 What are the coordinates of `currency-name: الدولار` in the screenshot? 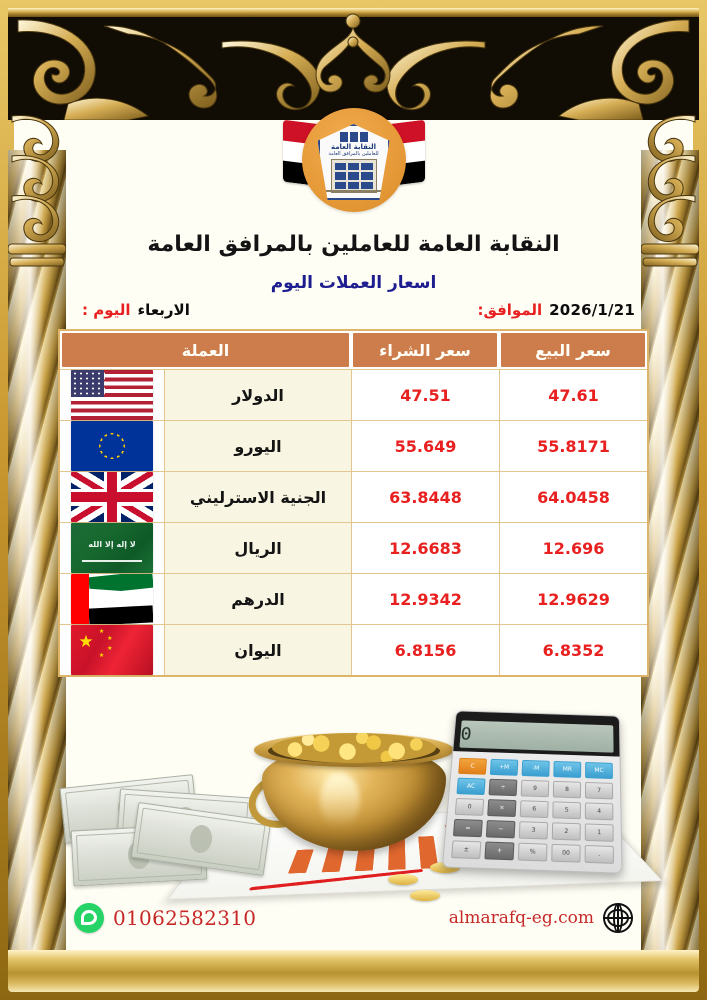 It's located at (257, 394).